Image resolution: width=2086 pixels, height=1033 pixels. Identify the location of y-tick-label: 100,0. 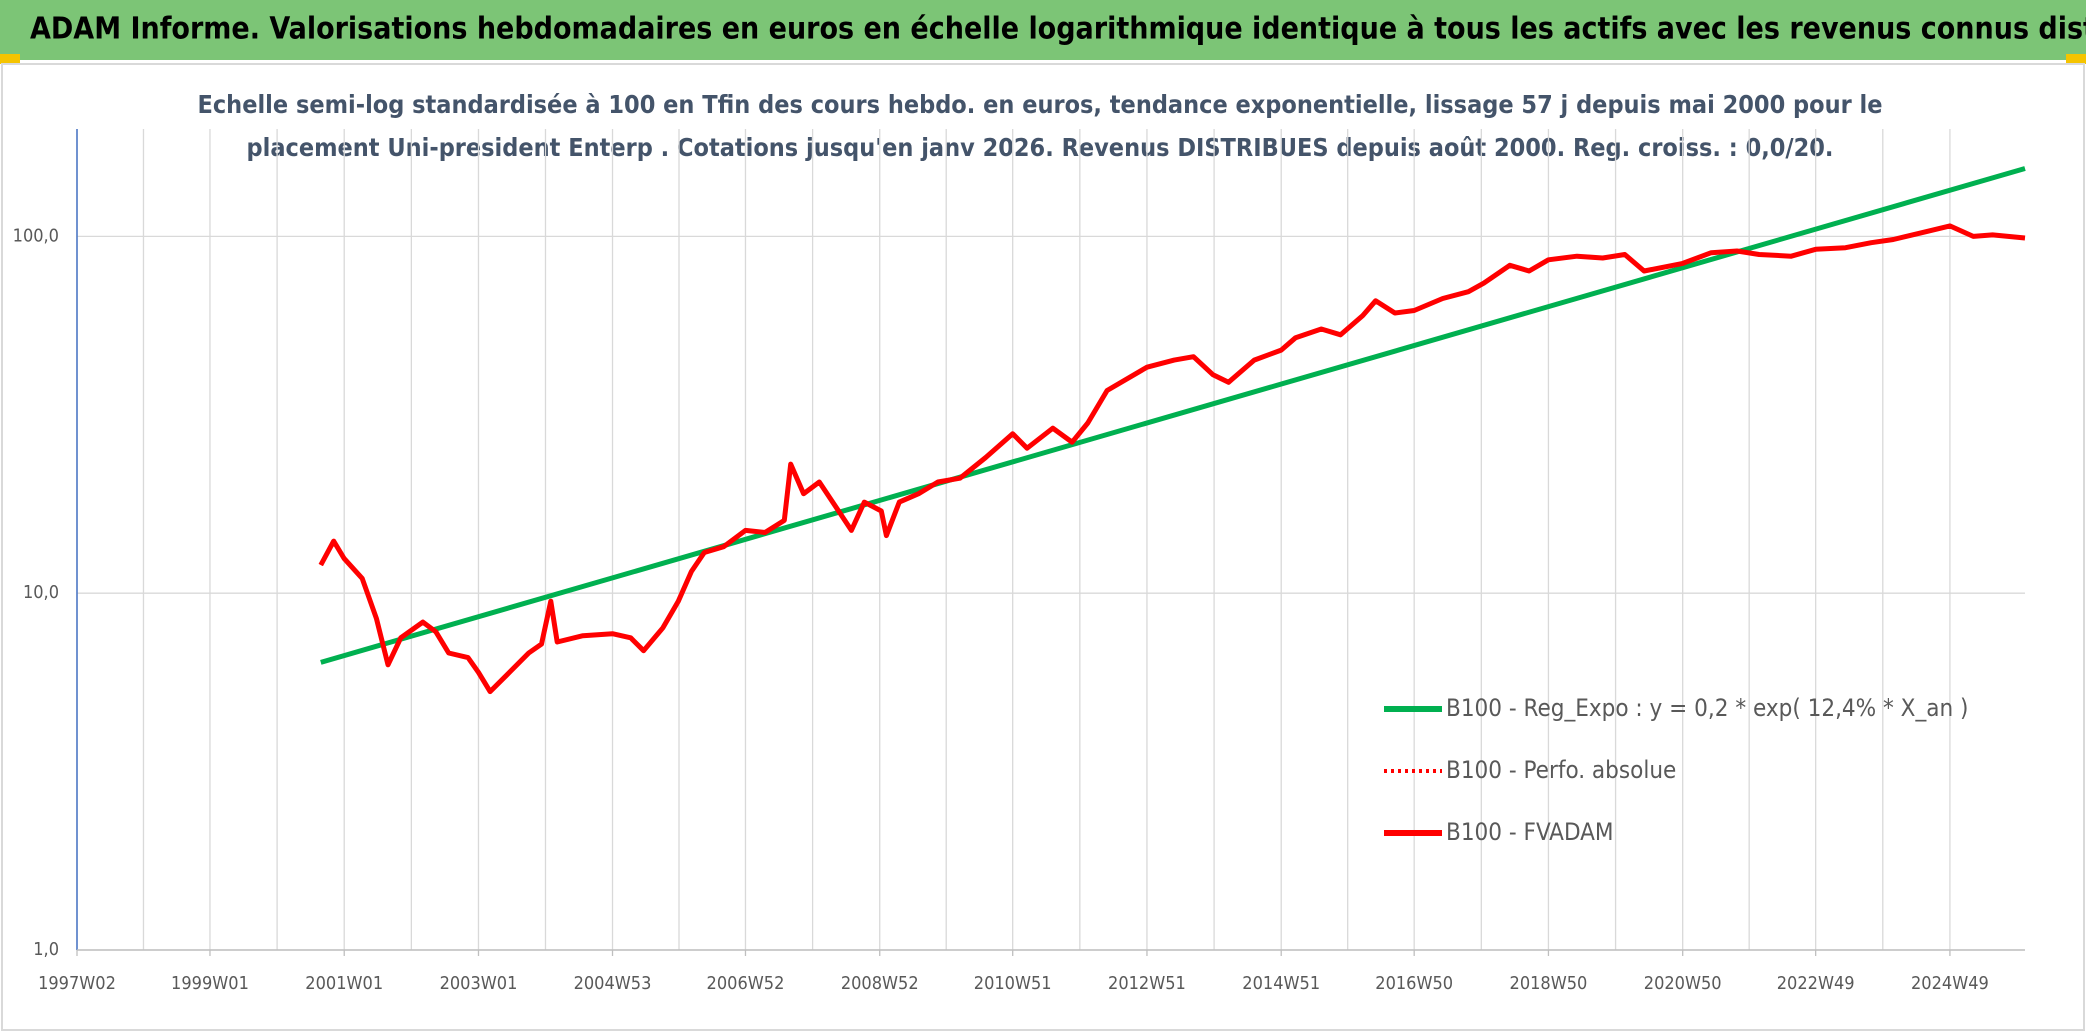
(36, 235).